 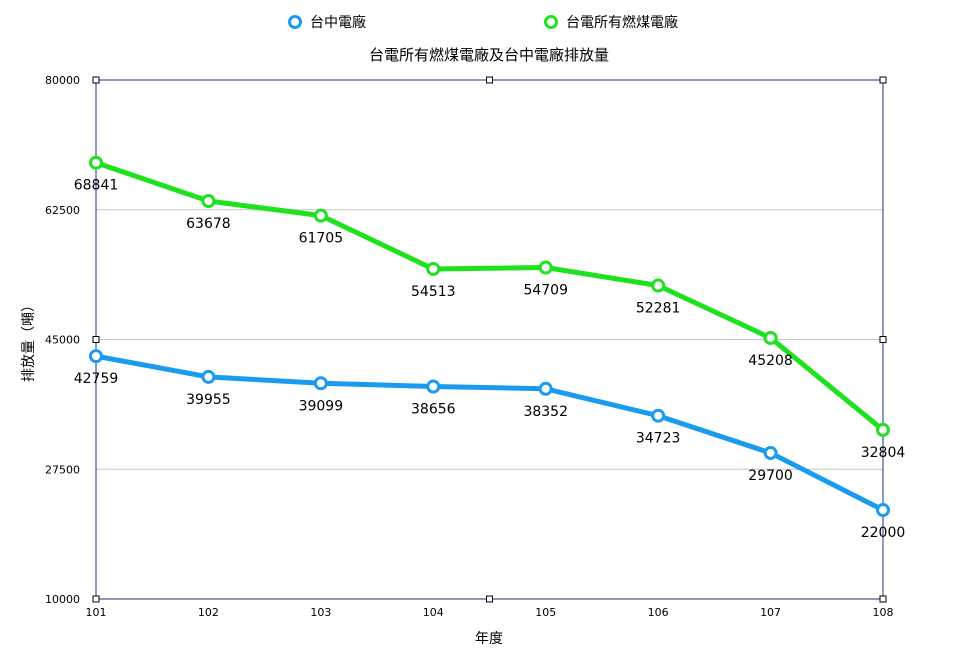 What do you see at coordinates (658, 309) in the screenshot?
I see `data-label: 52281` at bounding box center [658, 309].